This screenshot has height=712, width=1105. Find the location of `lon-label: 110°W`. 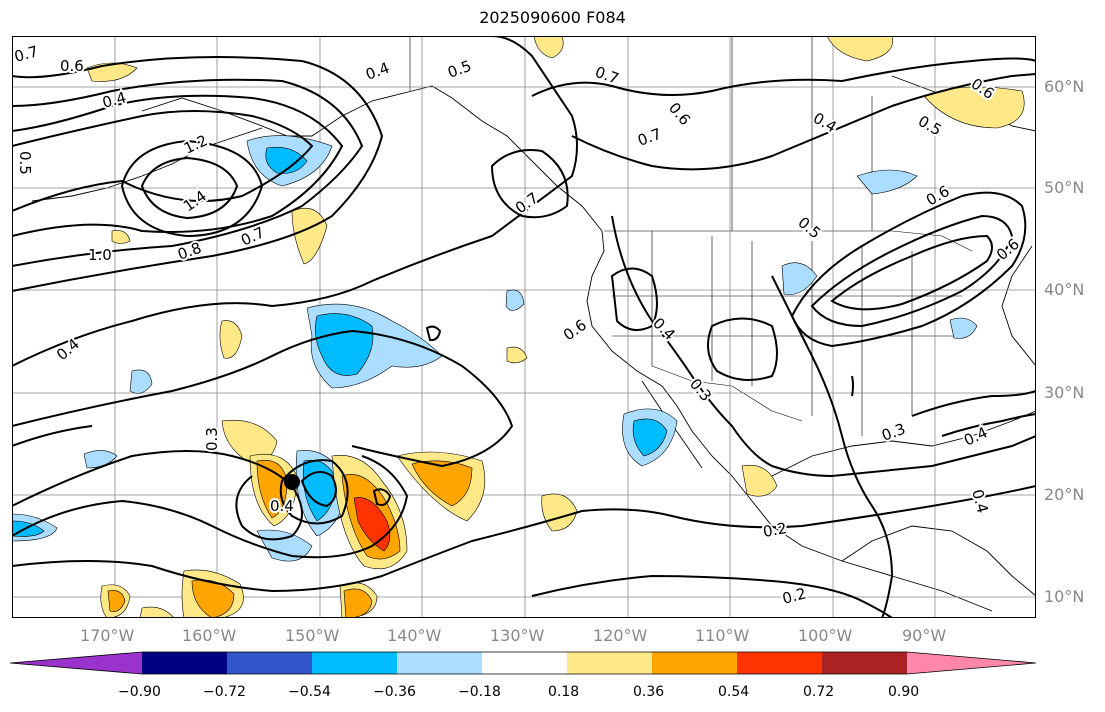

lon-label: 110°W is located at coordinates (722, 635).